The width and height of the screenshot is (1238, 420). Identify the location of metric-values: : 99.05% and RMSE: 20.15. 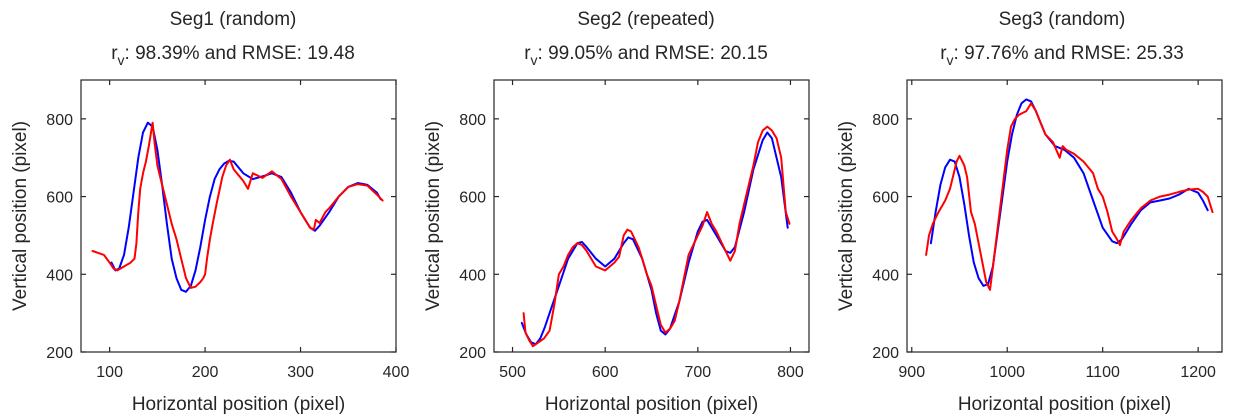
(653, 53).